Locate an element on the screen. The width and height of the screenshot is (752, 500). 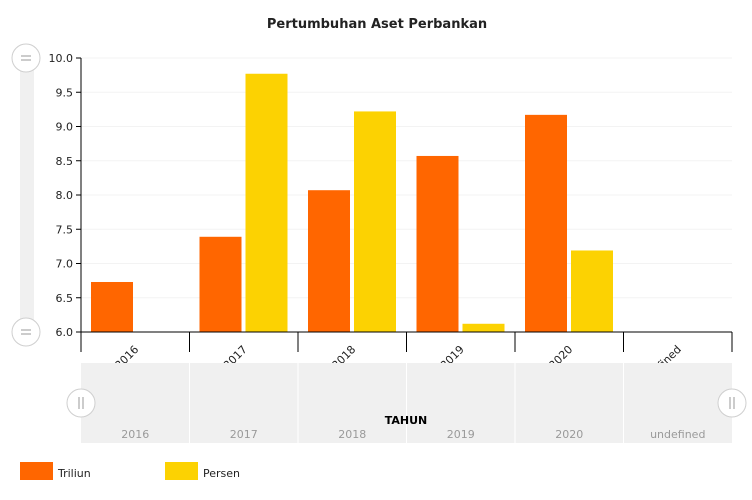
legend: Triliun Persen is located at coordinates (130, 471).